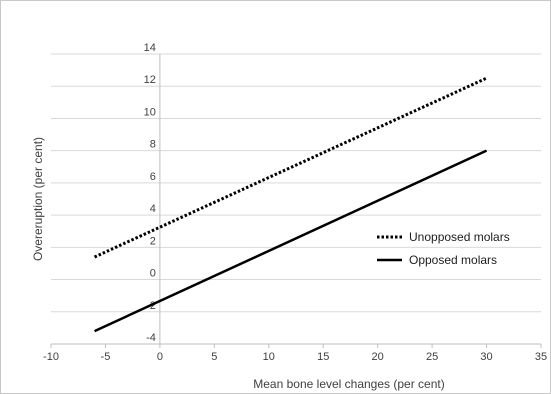  I want to click on legend-label-unopposed: Unopposed molars, so click(459, 237).